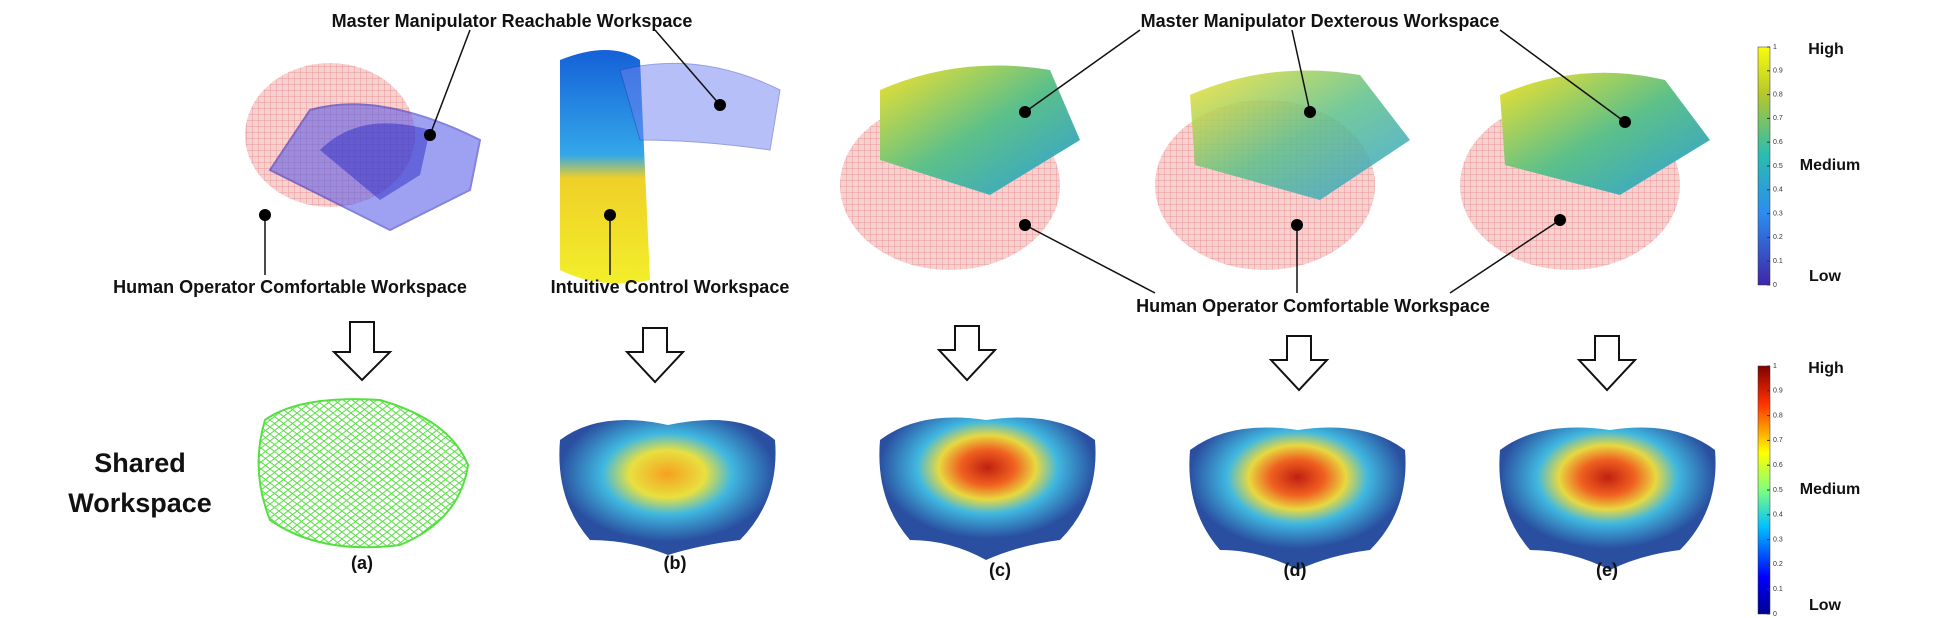  Describe the element at coordinates (1000, 570) in the screenshot. I see `panel-label: (c)` at that location.